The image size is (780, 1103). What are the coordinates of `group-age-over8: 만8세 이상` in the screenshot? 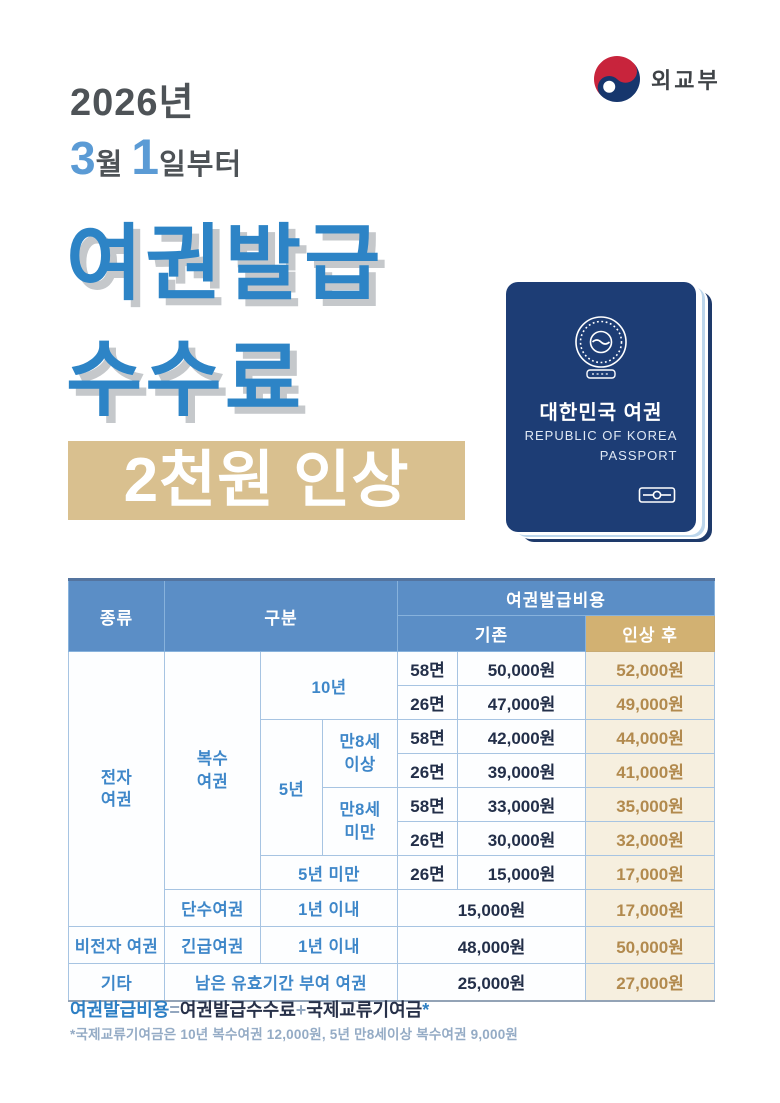 It's located at (360, 753).